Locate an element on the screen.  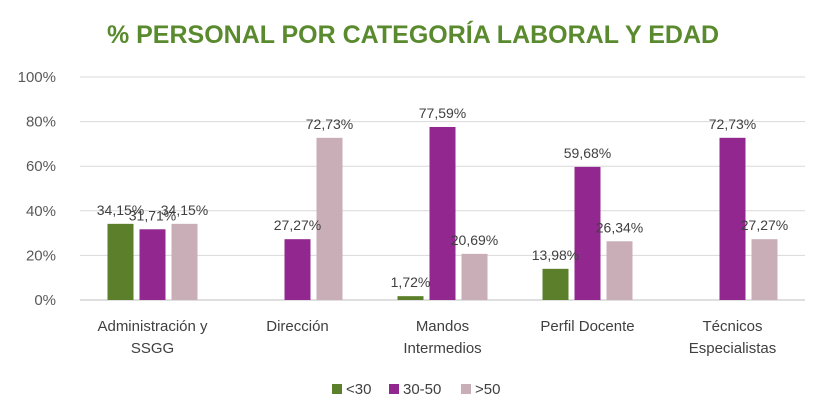
y-axis-ticks: 0% 20% 40% 60% 80% 100% is located at coordinates (37, 189).